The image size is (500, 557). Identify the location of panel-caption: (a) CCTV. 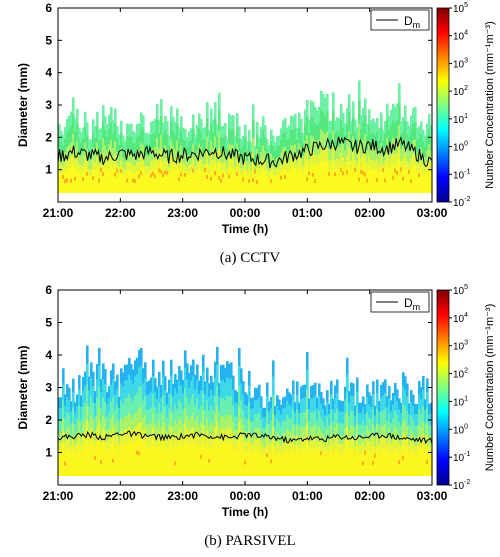
(250, 258).